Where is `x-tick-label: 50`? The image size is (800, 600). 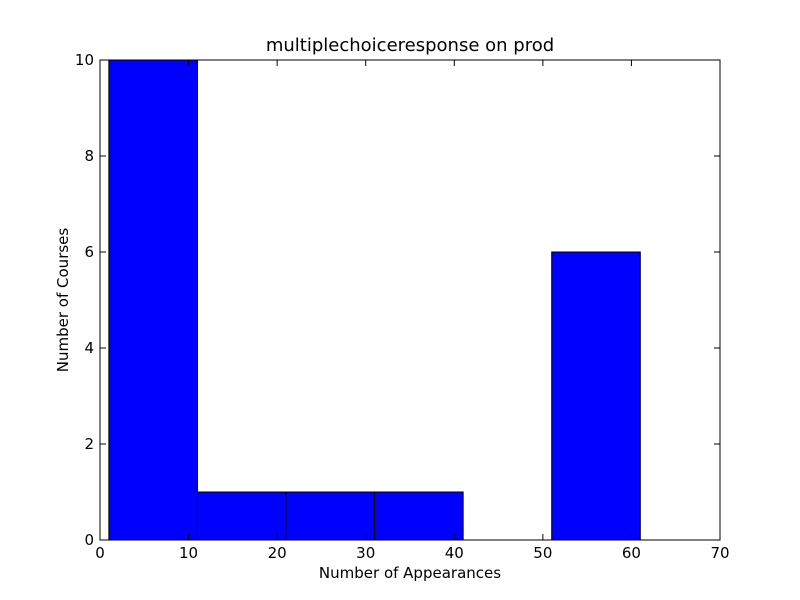 x-tick-label: 50 is located at coordinates (542, 553).